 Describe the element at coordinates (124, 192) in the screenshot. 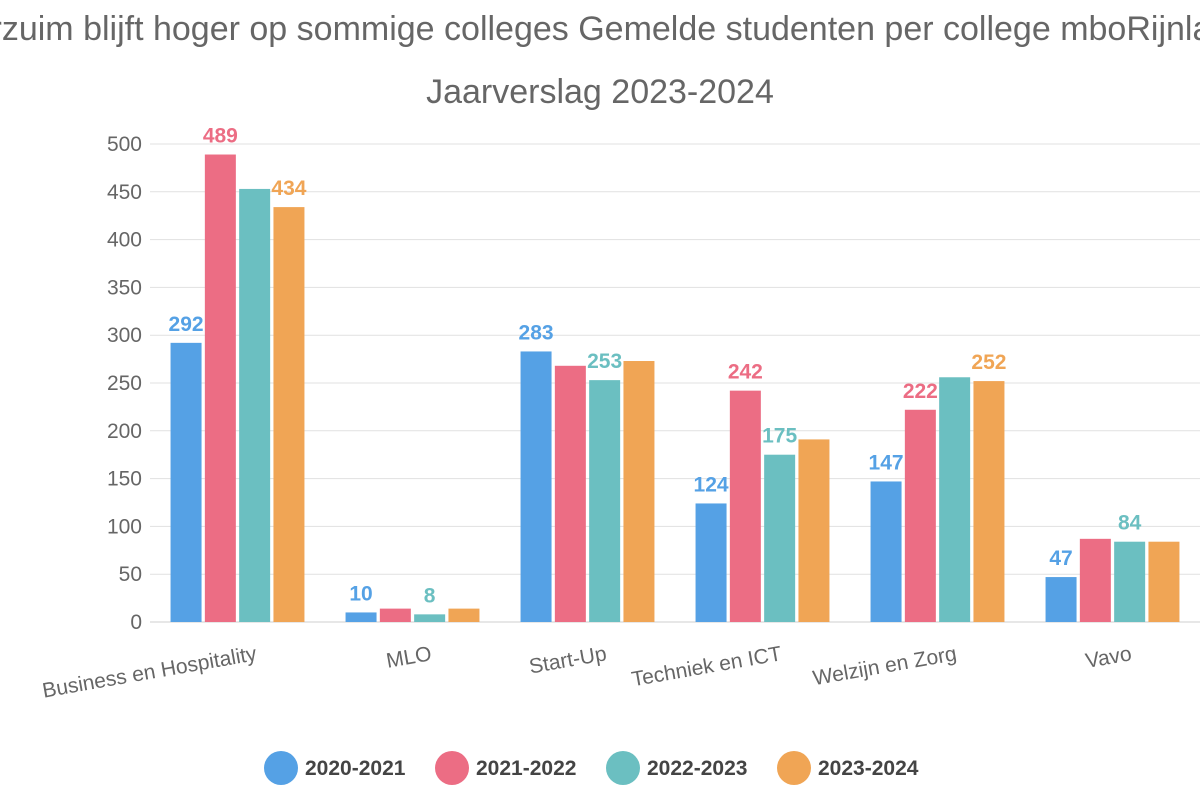

I see `y-tick-label: 450` at that location.